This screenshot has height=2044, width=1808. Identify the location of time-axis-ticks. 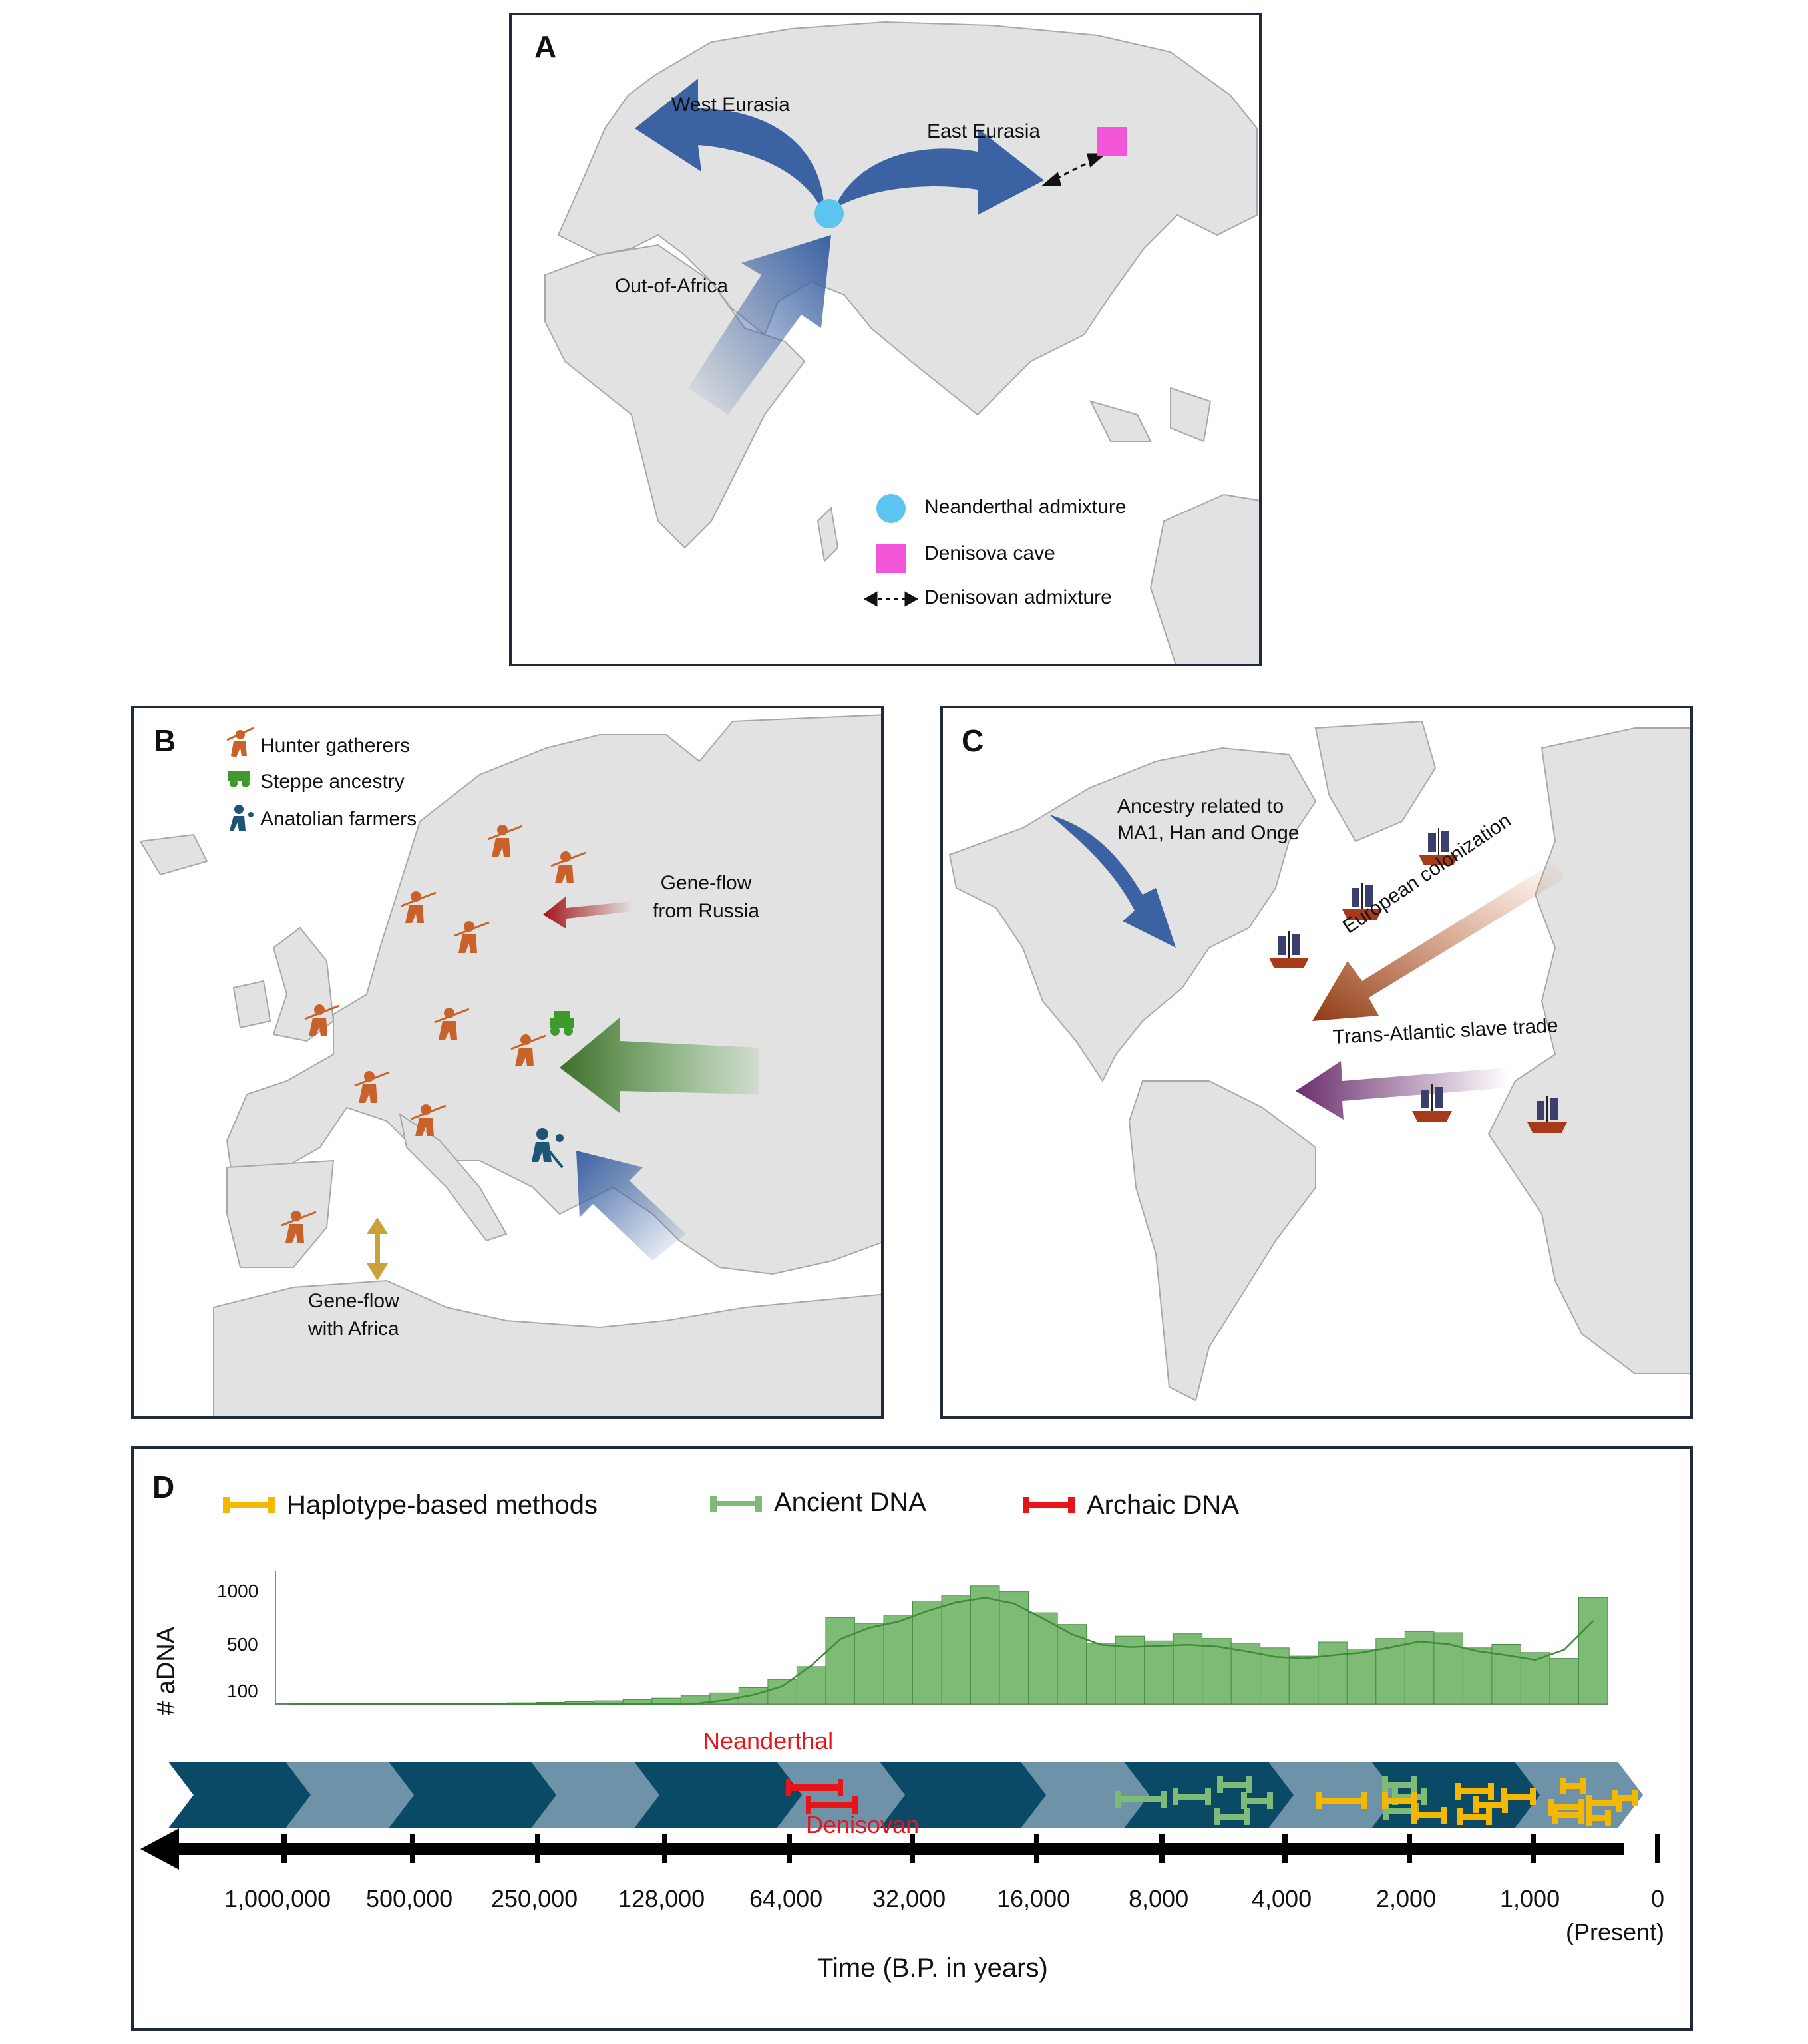
(970, 1848).